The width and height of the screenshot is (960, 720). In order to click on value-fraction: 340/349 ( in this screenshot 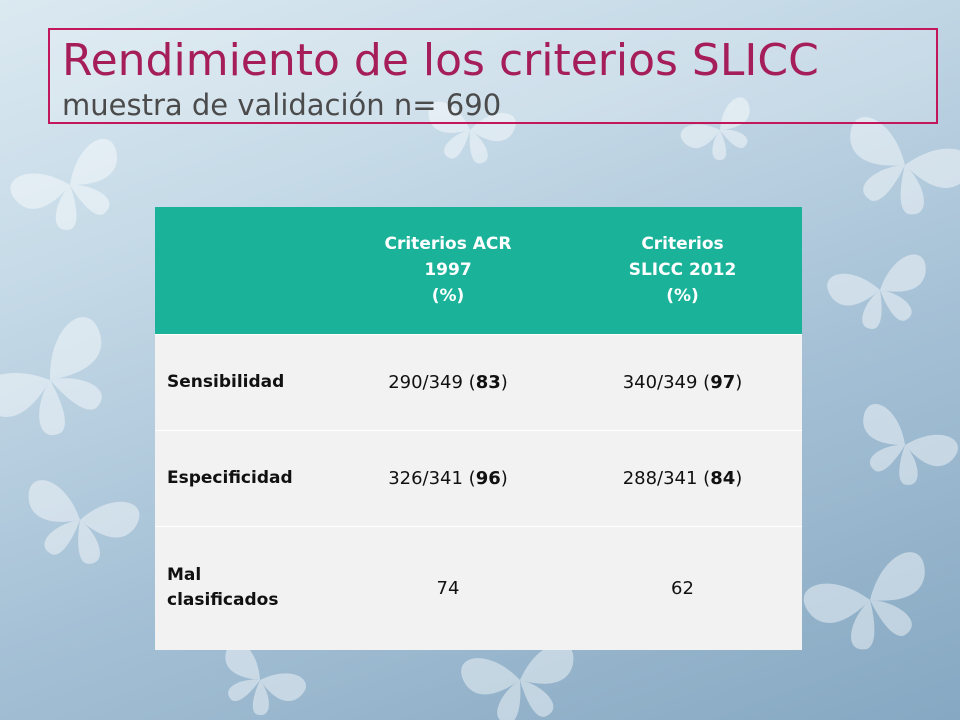, I will do `click(666, 382)`.